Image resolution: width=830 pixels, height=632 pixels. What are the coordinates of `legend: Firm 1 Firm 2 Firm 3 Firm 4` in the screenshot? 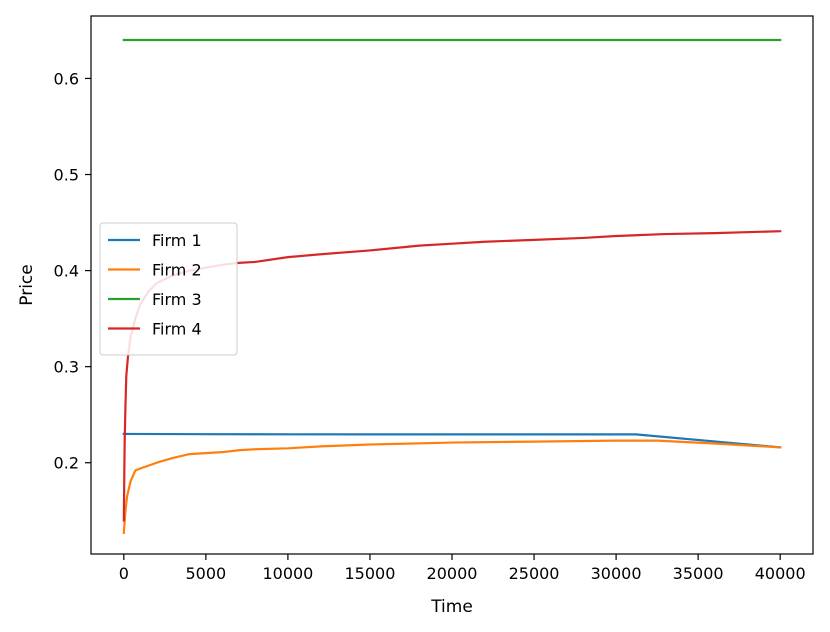 It's located at (168, 289).